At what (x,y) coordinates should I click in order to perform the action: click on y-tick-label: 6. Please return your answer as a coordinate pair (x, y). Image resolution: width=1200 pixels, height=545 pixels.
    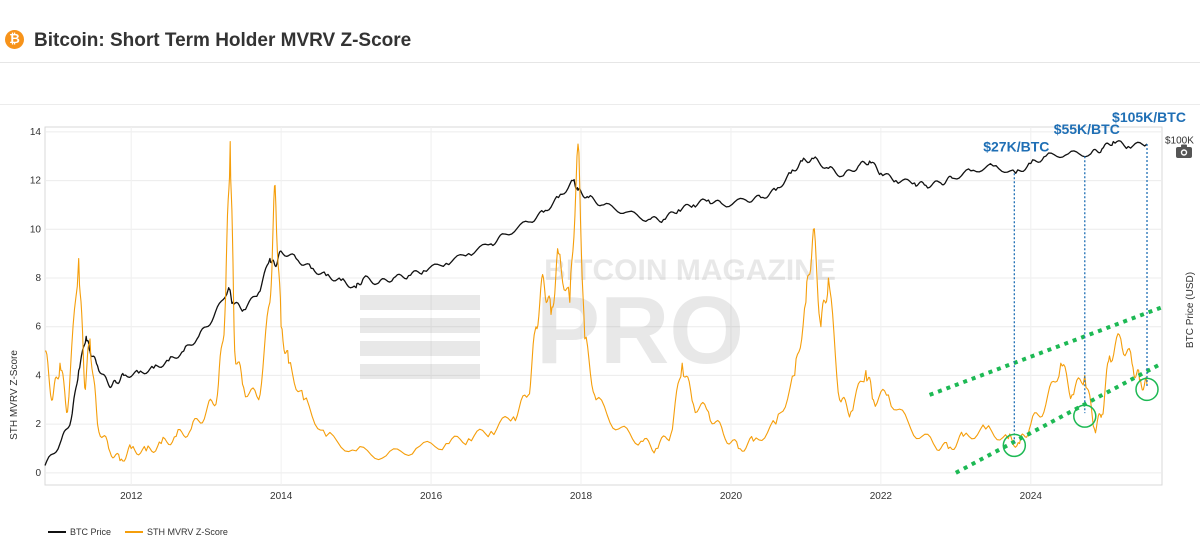
    Looking at the image, I should click on (38, 327).